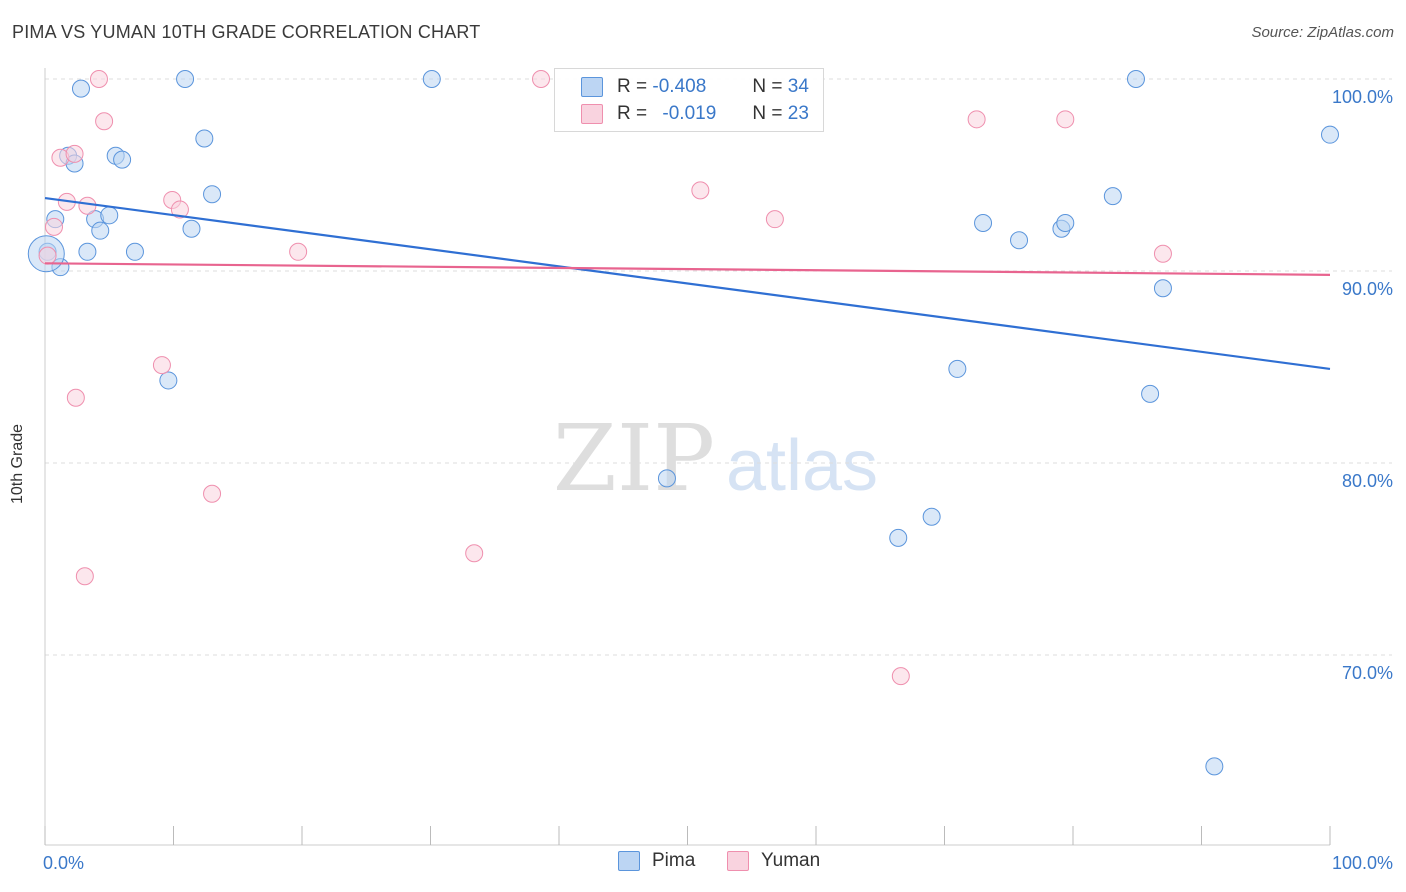 This screenshot has height=892, width=1406. Describe the element at coordinates (674, 860) in the screenshot. I see `pima-legend-label: Pima` at that location.